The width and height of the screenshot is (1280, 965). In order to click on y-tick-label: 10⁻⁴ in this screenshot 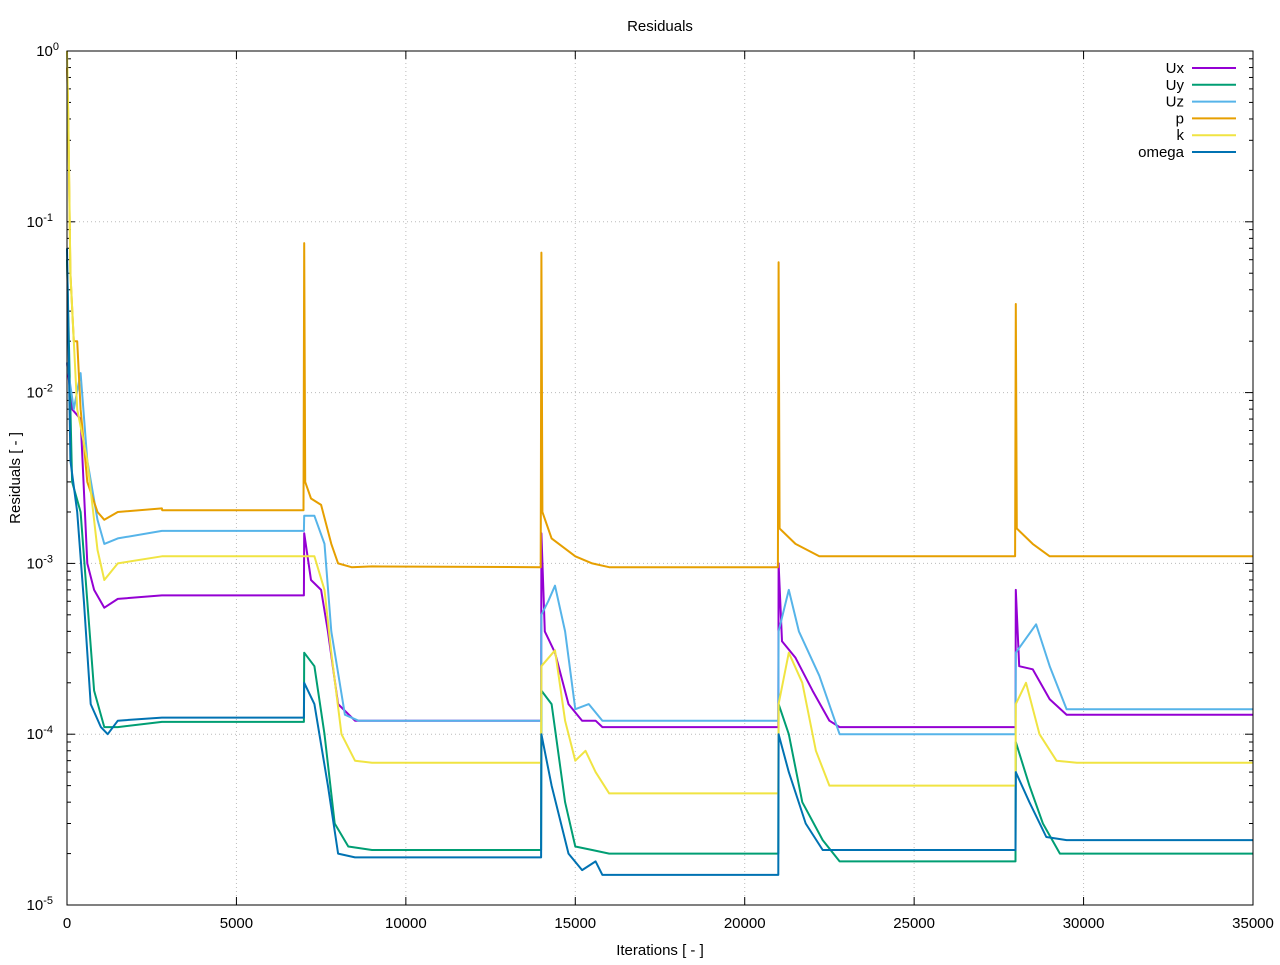, I will do `click(40, 733)`.